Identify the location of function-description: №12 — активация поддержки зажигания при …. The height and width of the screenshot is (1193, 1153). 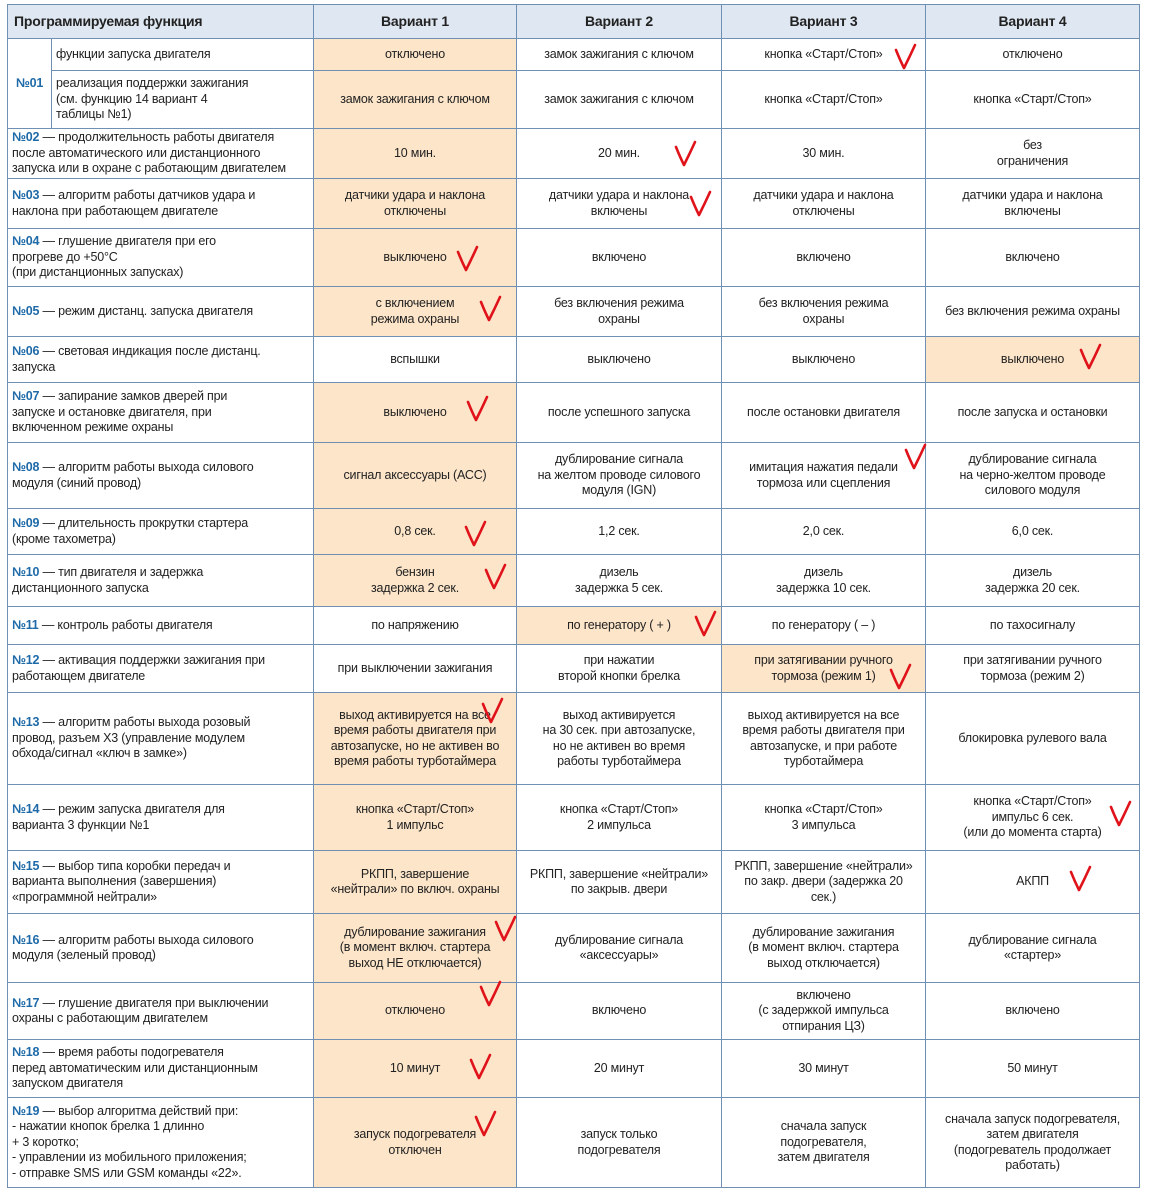
(160, 668).